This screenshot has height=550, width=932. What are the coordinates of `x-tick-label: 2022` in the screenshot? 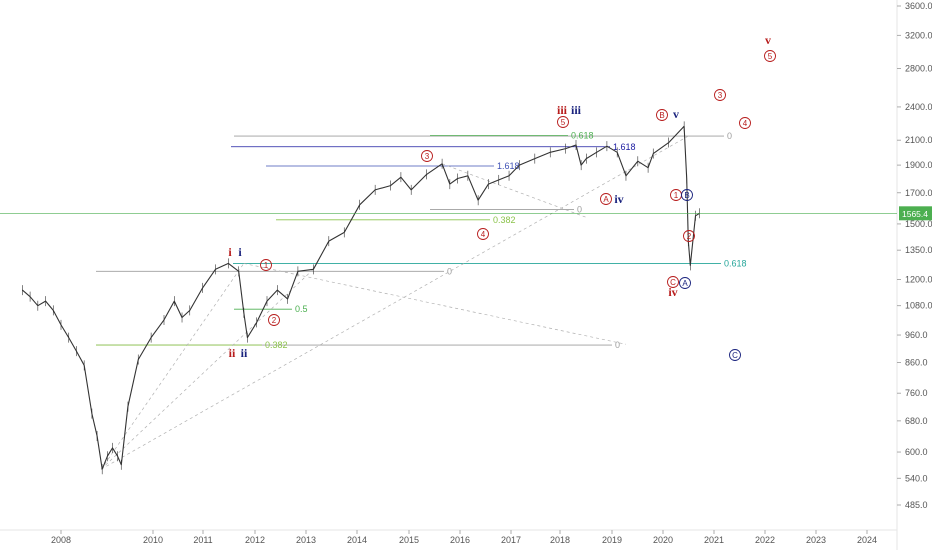 It's located at (765, 540).